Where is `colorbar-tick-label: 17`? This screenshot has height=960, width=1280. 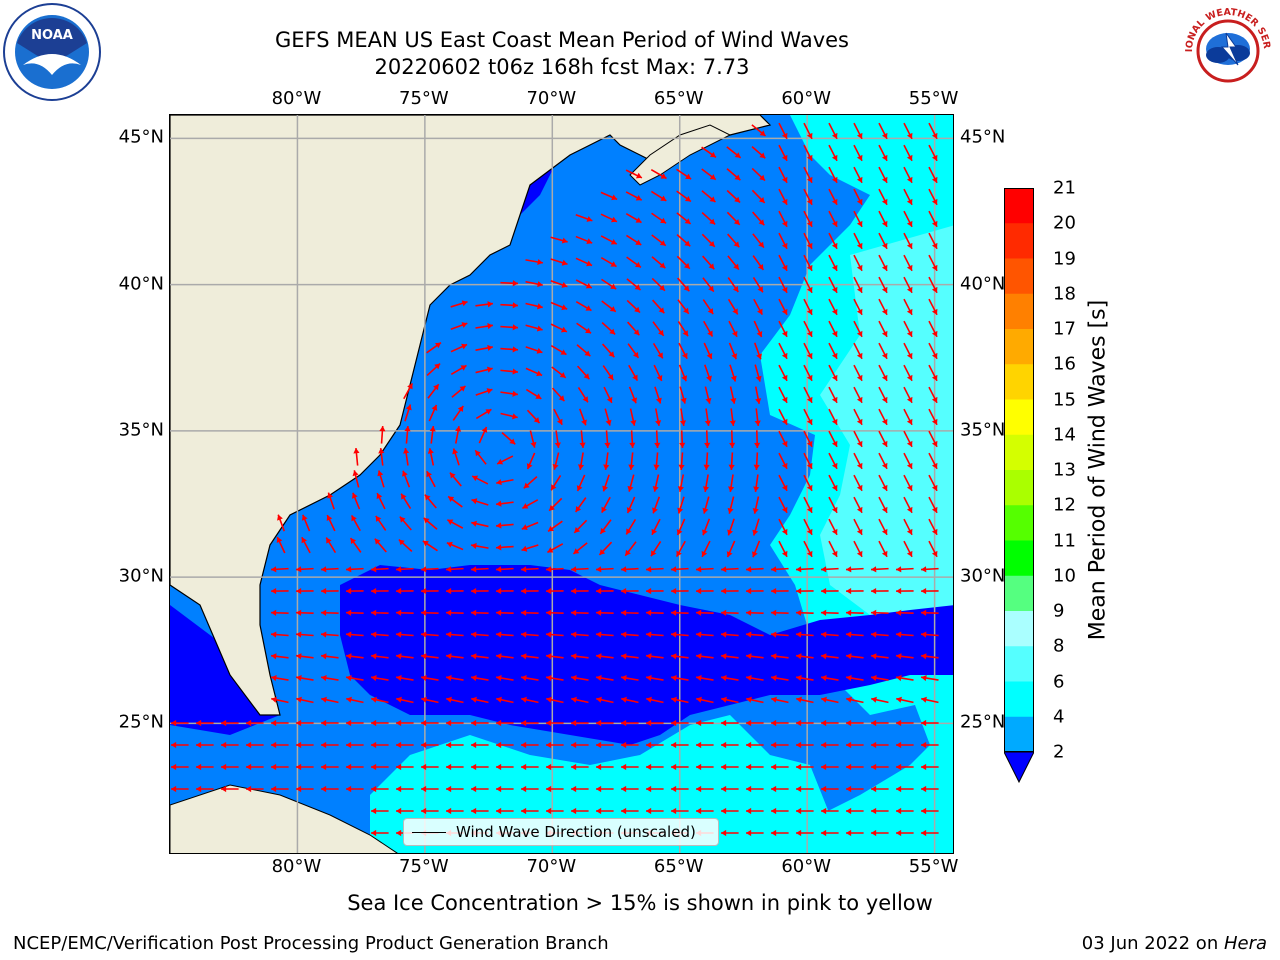
colorbar-tick-label: 17 is located at coordinates (1064, 329).